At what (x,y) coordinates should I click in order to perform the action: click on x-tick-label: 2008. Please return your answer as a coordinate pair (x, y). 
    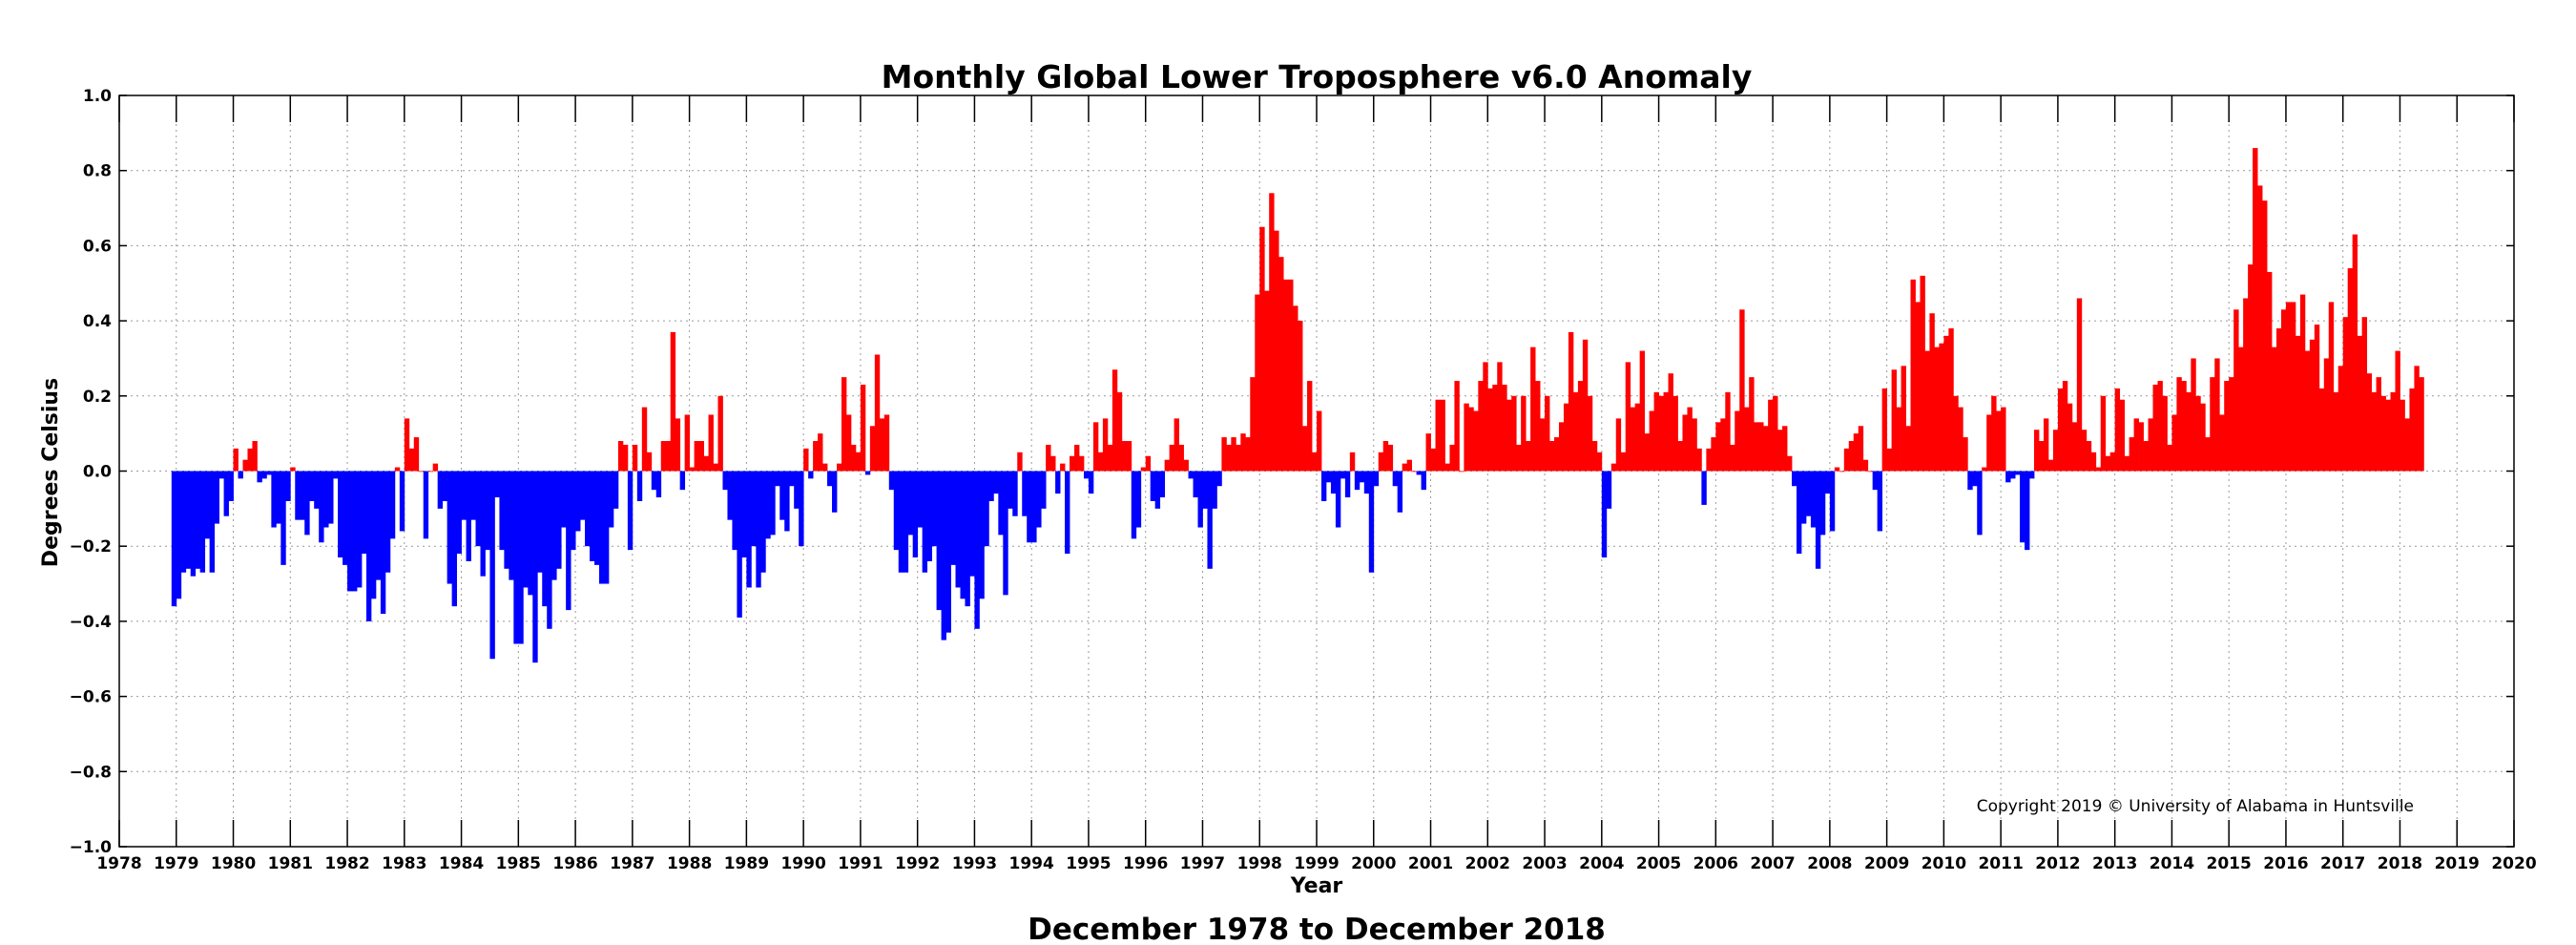
    Looking at the image, I should click on (1829, 864).